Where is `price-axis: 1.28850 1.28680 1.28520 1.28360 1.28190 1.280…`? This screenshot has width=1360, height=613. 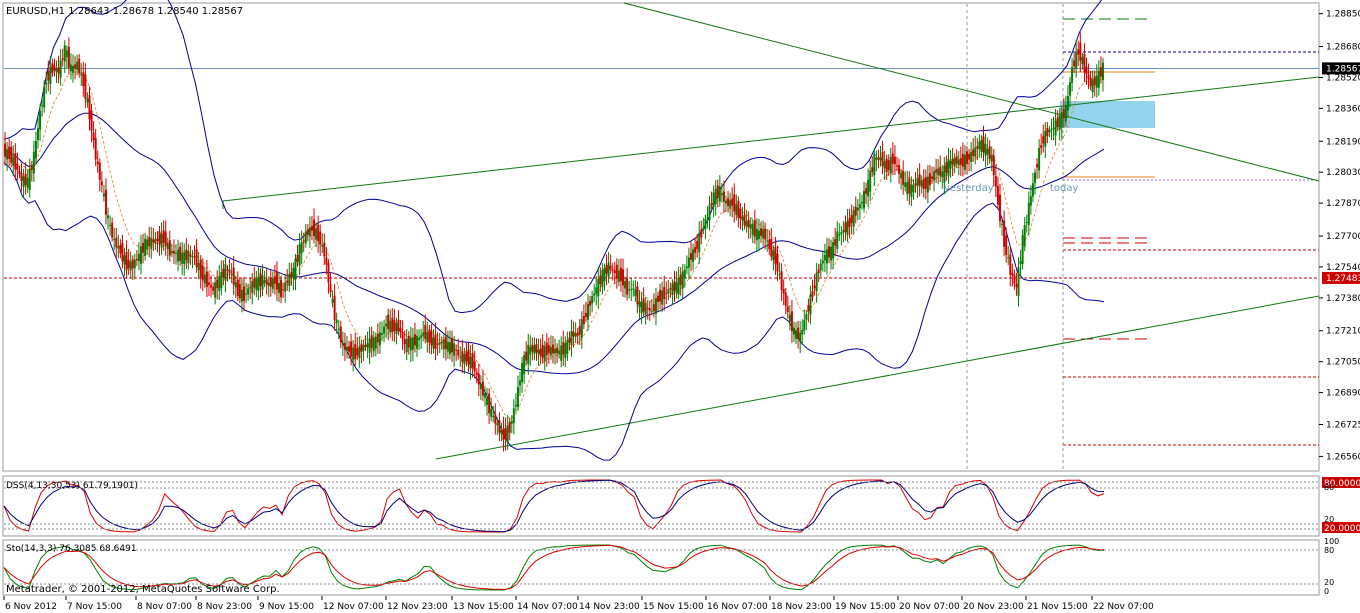 price-axis: 1.28850 1.28680 1.28520 1.28360 1.28190 1.280… is located at coordinates (1339, 236).